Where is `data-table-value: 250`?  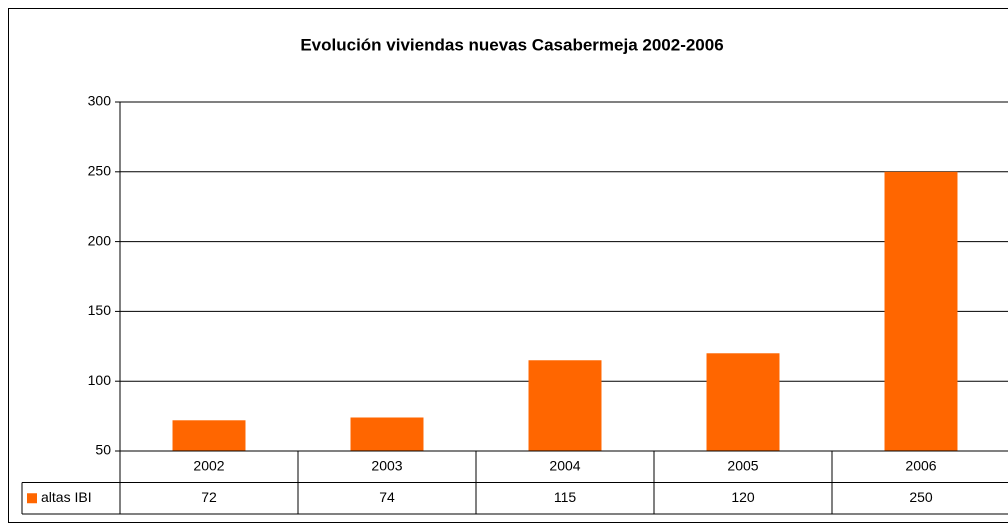 data-table-value: 250 is located at coordinates (921, 497).